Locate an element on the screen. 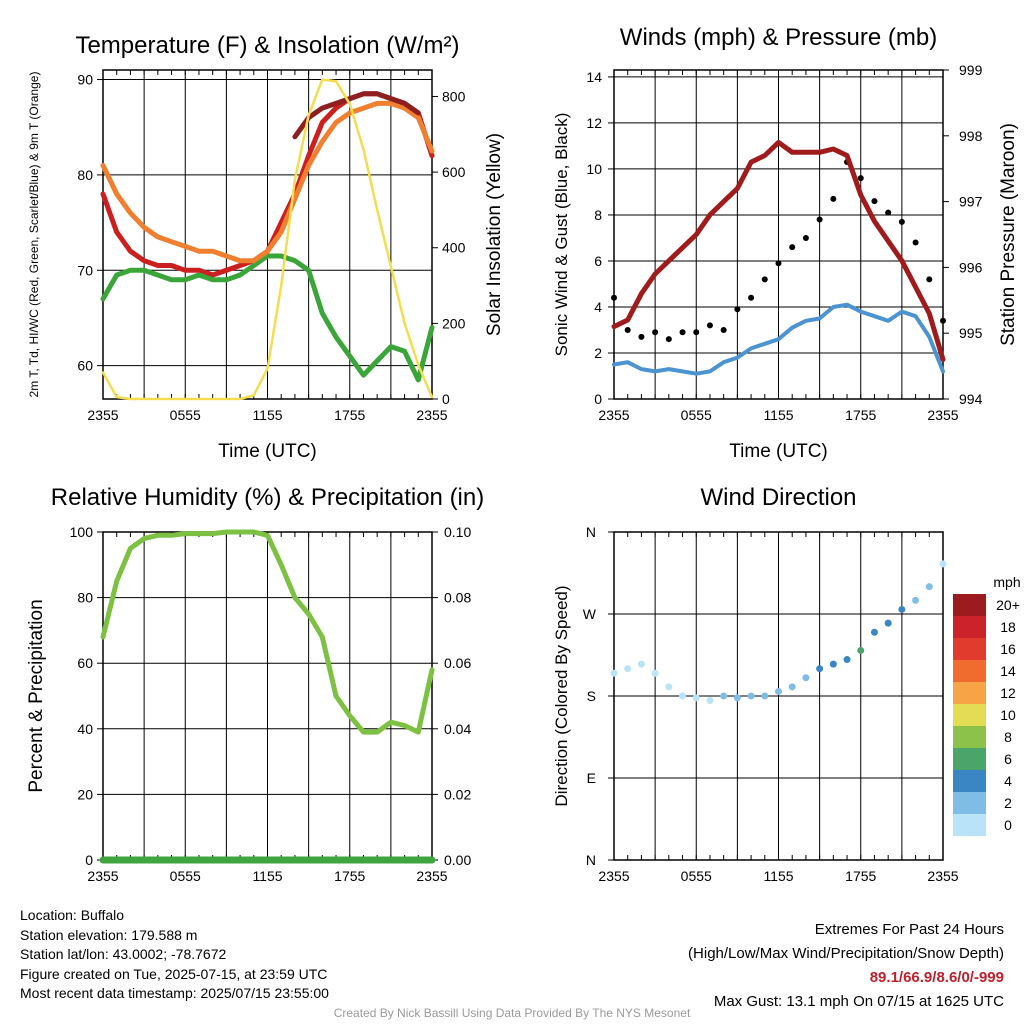  y-tick-label: S is located at coordinates (591, 696).